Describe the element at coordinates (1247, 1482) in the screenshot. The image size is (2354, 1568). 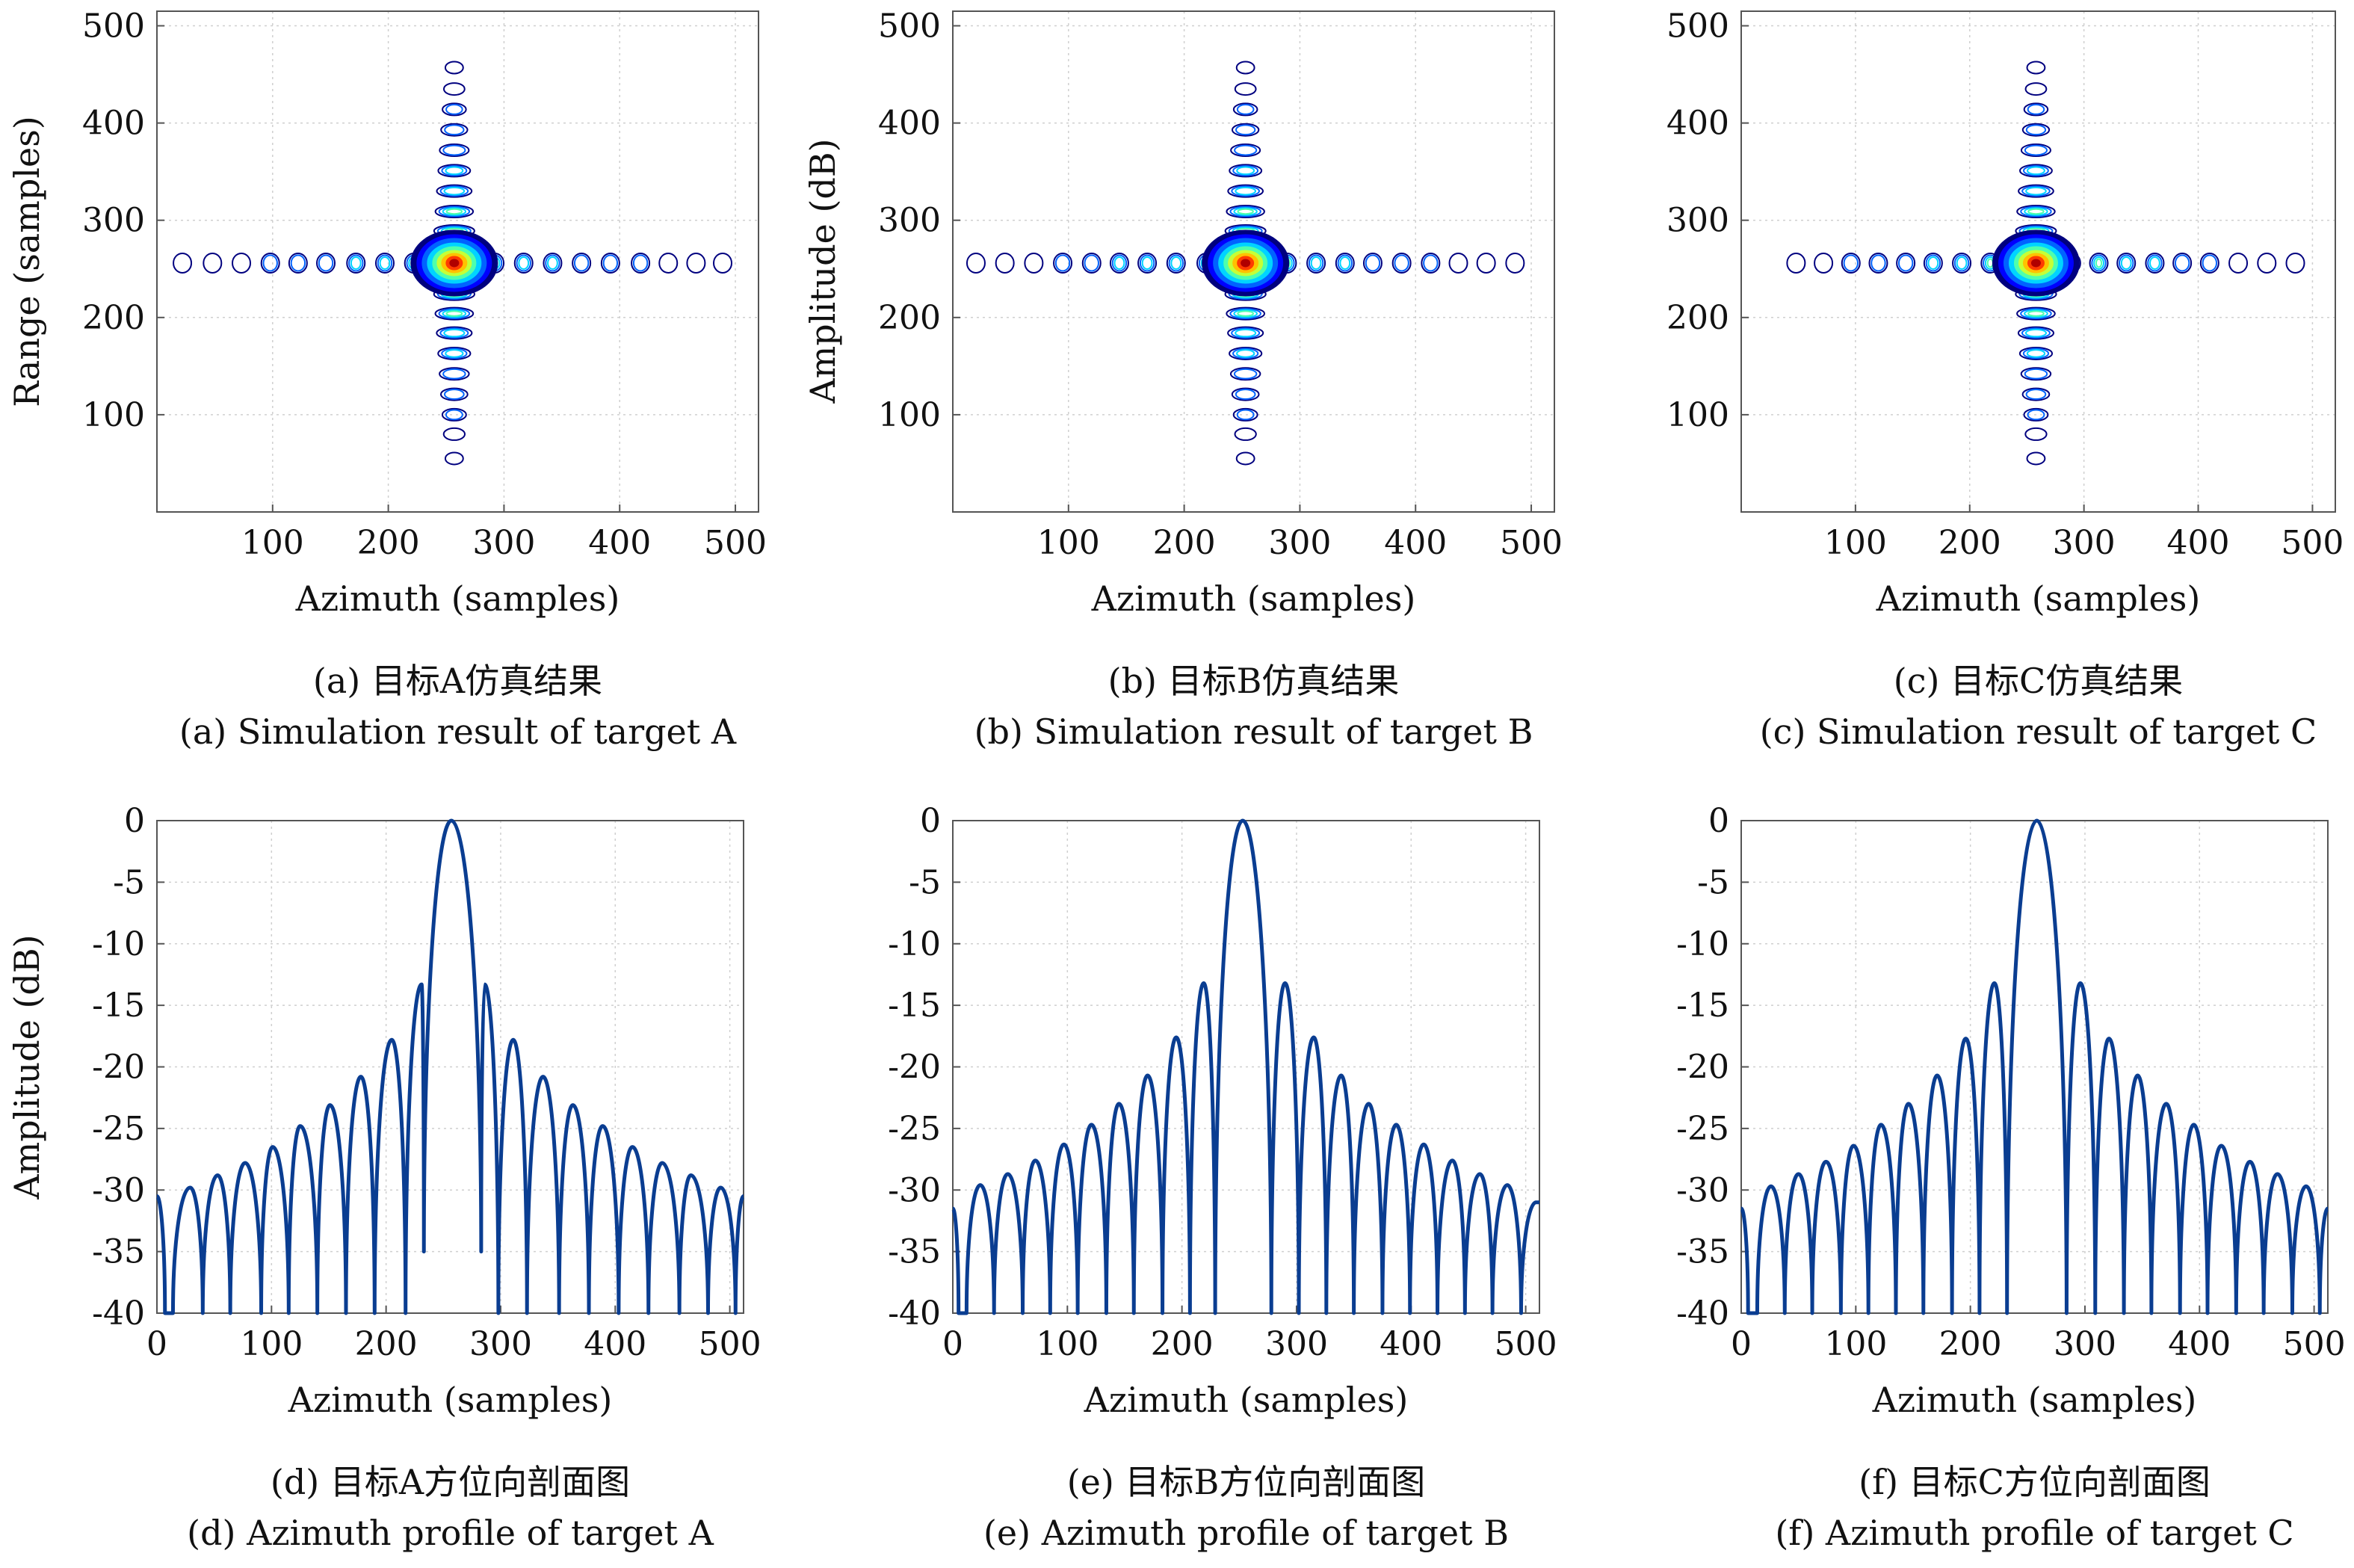
I see `caption-cn: (e) 目标B方位向剖面图` at that location.